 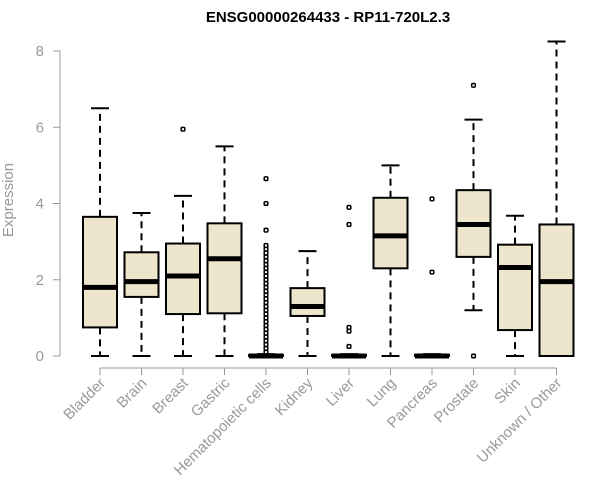 I want to click on box-kidney, so click(x=307, y=303).